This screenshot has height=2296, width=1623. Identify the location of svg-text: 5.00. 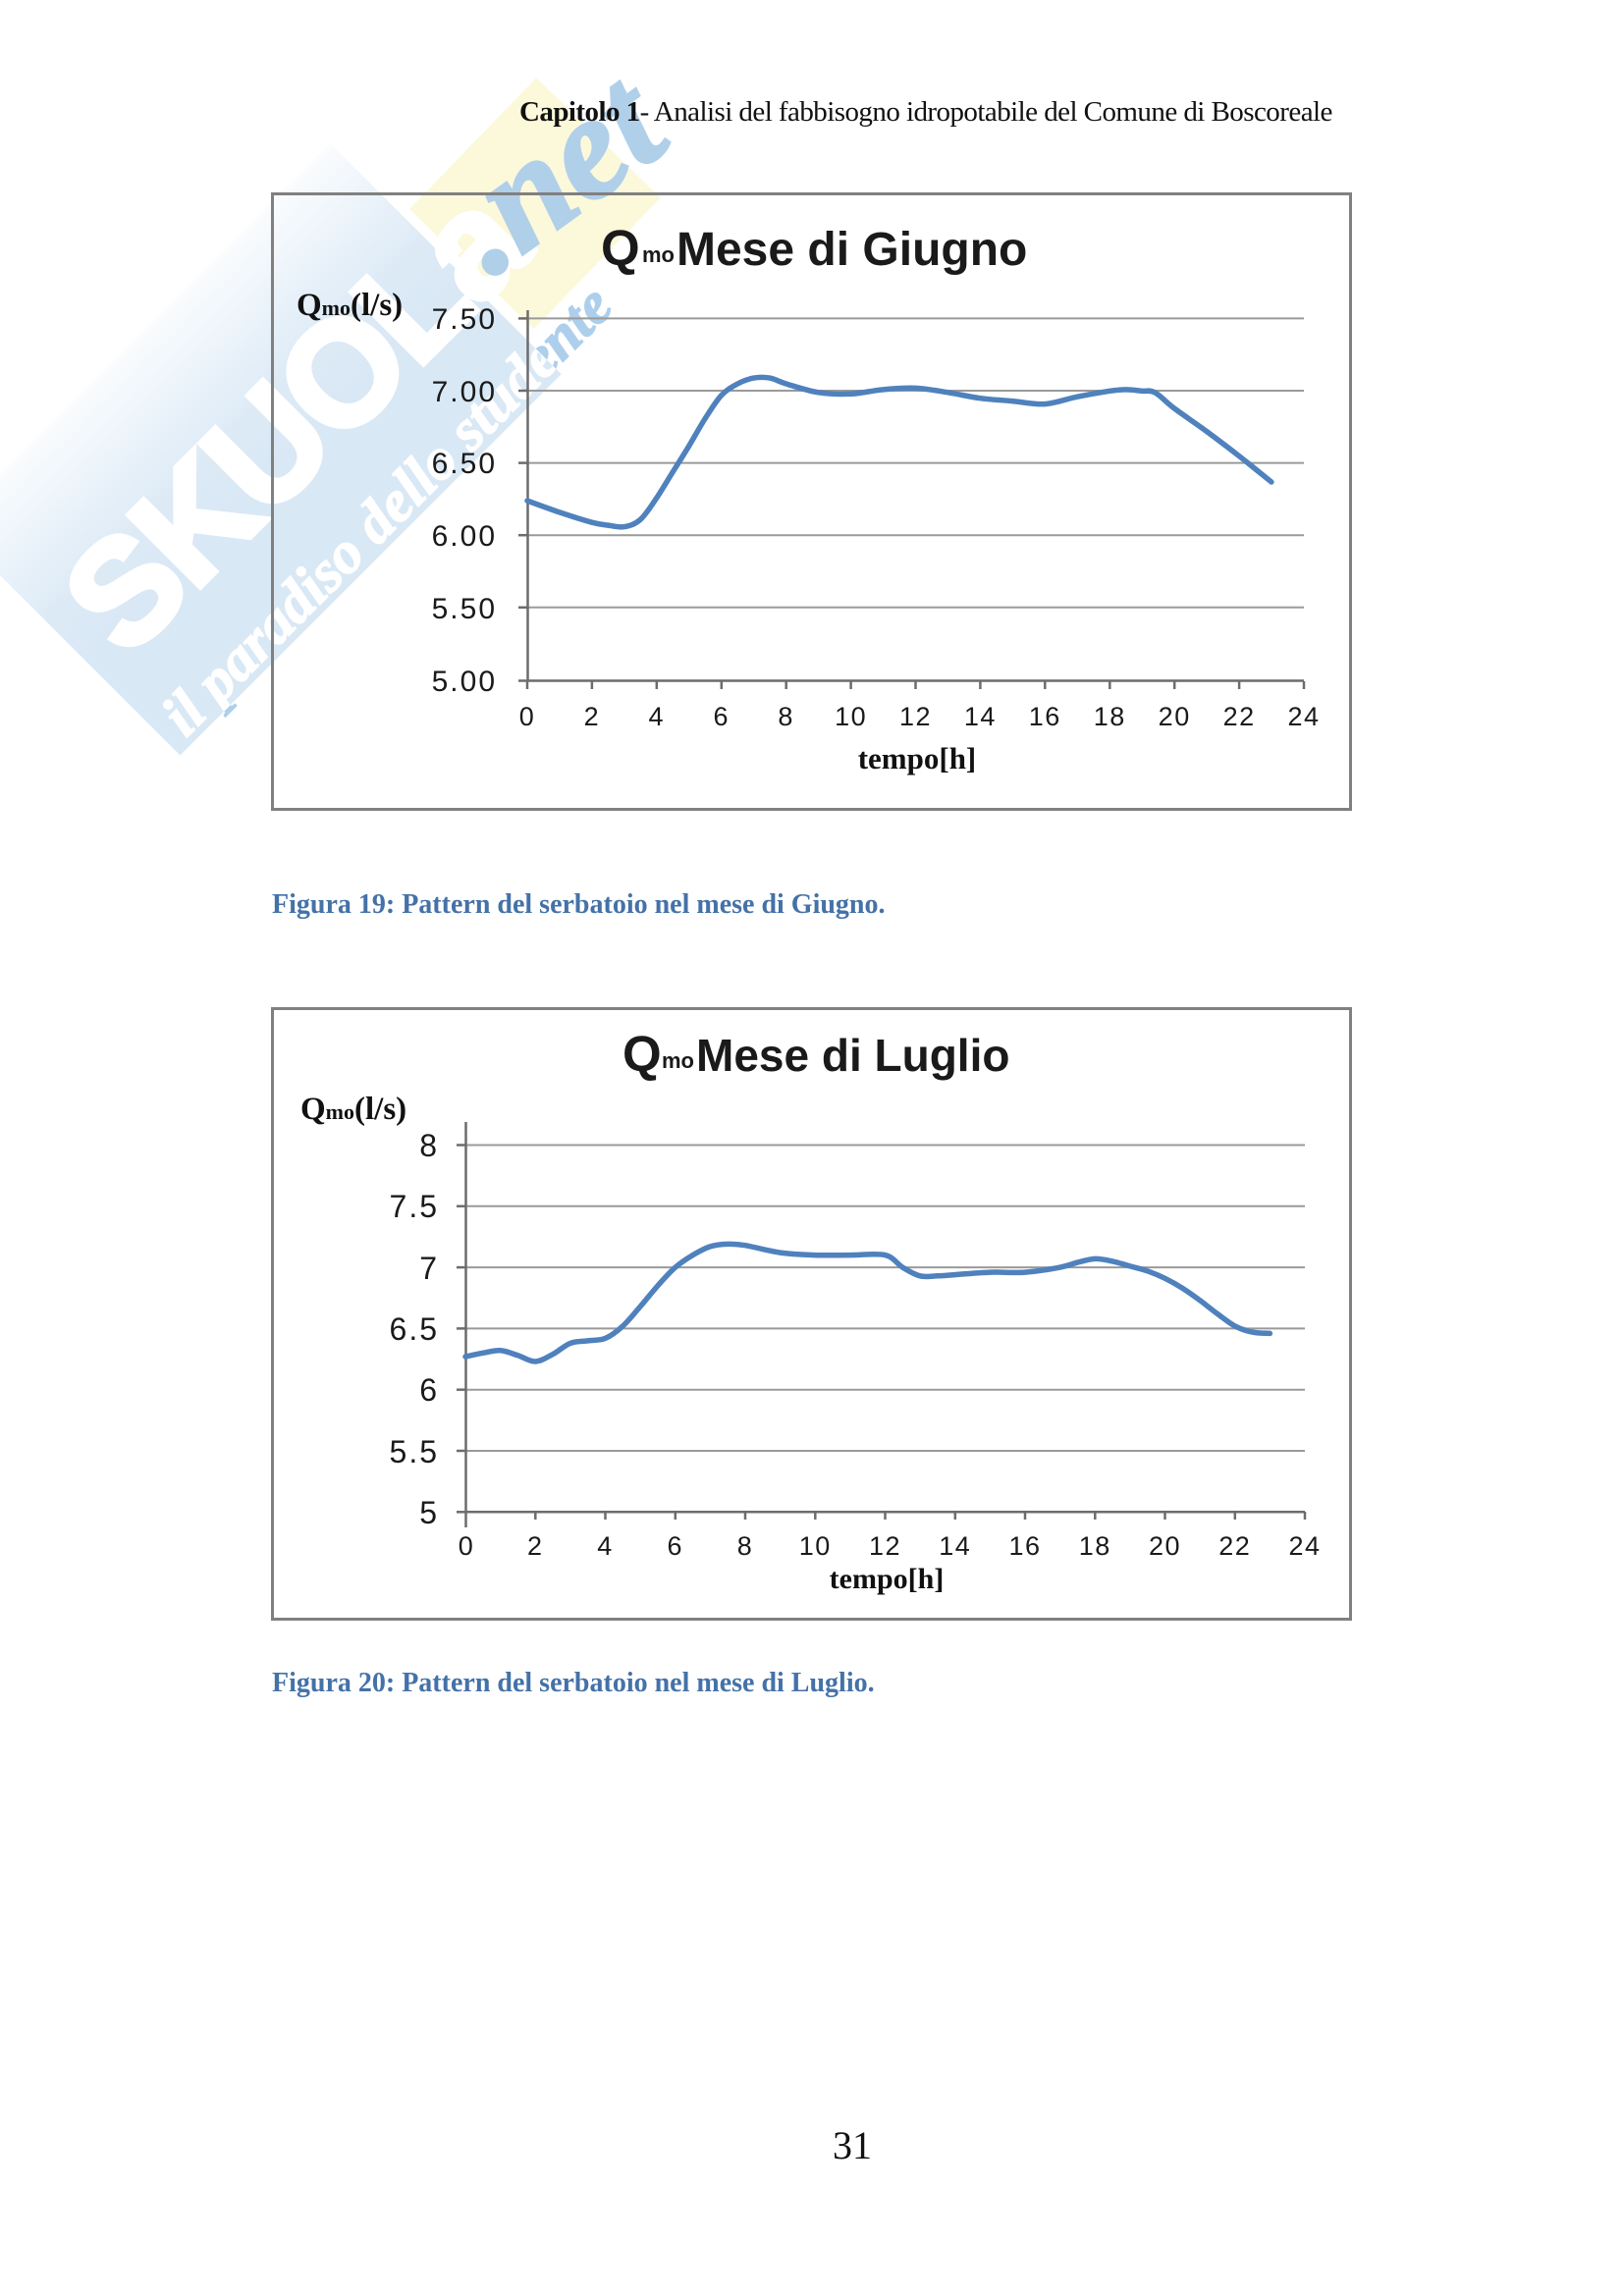
(464, 682).